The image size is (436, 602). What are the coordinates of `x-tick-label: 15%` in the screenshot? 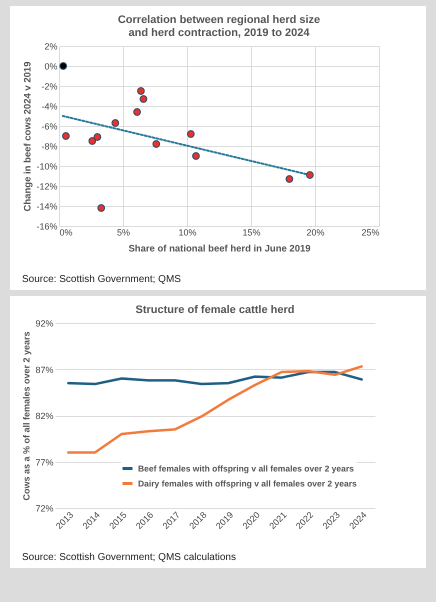 It's located at (251, 233).